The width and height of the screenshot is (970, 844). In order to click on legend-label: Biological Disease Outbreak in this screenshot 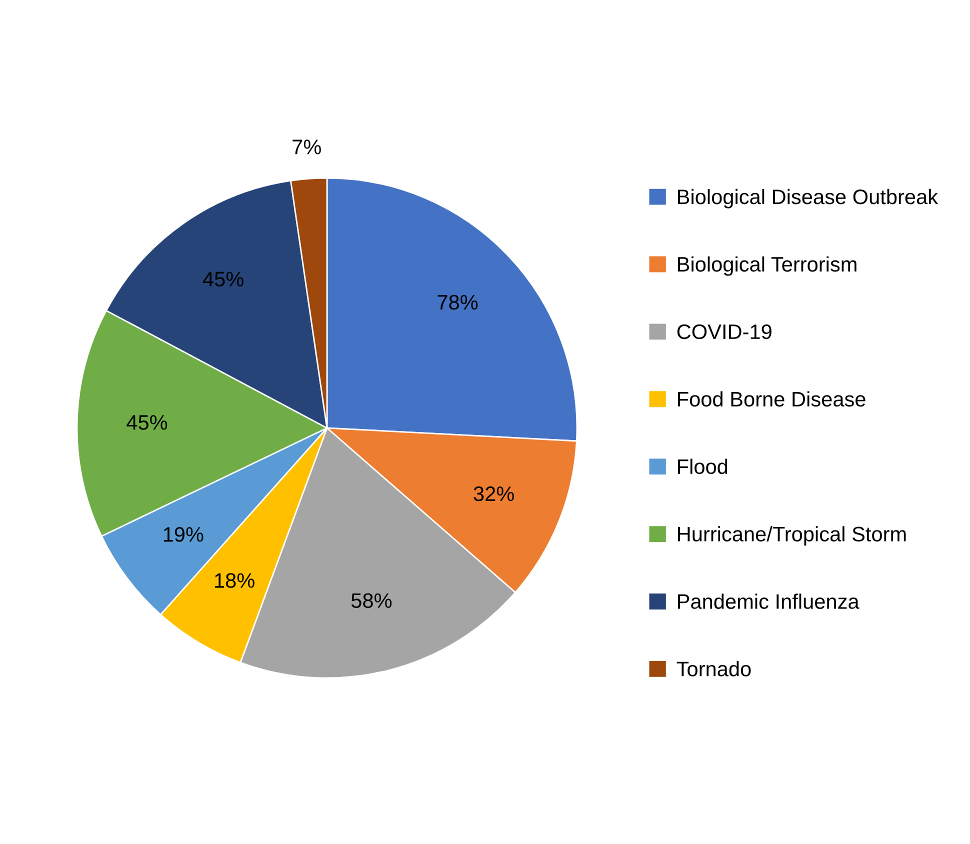, I will do `click(808, 198)`.